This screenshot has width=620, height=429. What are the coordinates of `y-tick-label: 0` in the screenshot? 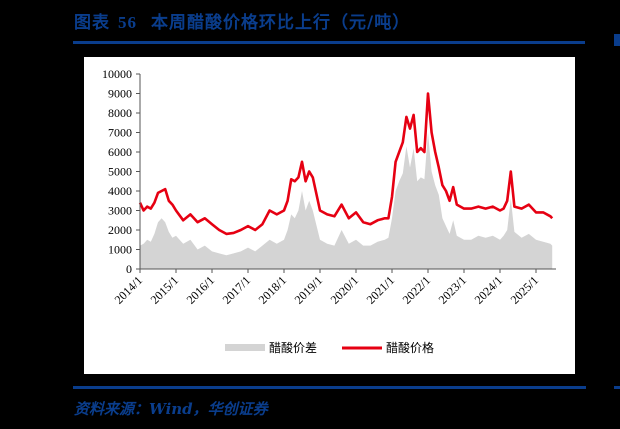 It's located at (129, 269).